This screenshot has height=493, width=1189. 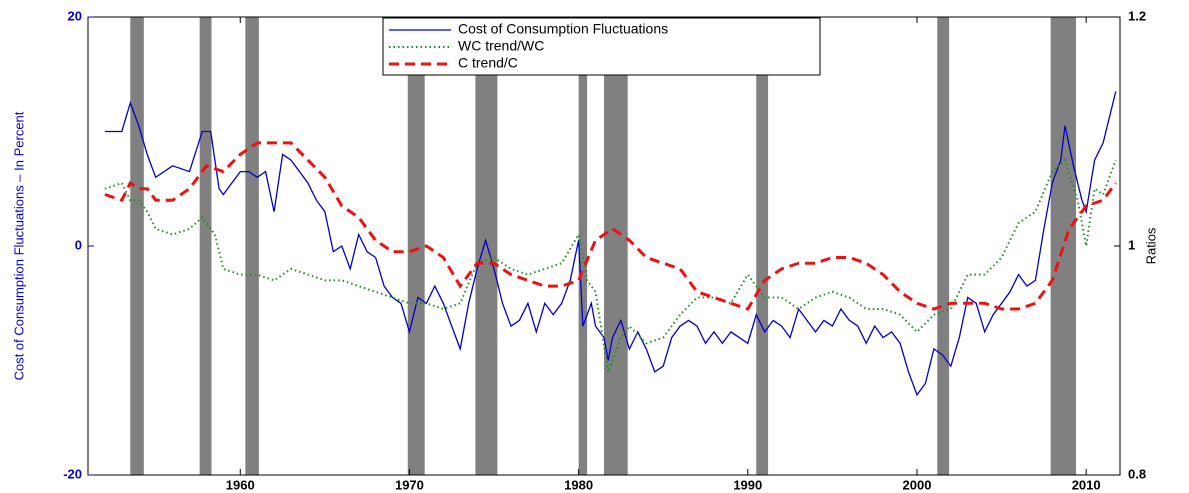 I want to click on y-tick-label: 0, so click(x=78, y=244).